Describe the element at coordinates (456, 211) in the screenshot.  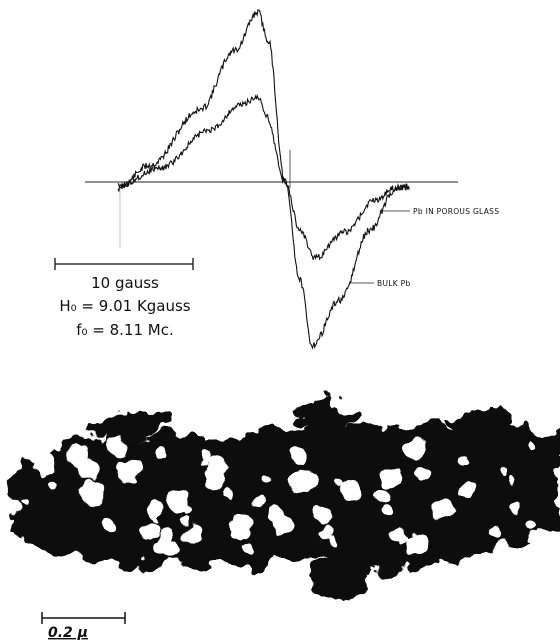
I see `porous-label: Pb IN POROUS GLASS` at that location.